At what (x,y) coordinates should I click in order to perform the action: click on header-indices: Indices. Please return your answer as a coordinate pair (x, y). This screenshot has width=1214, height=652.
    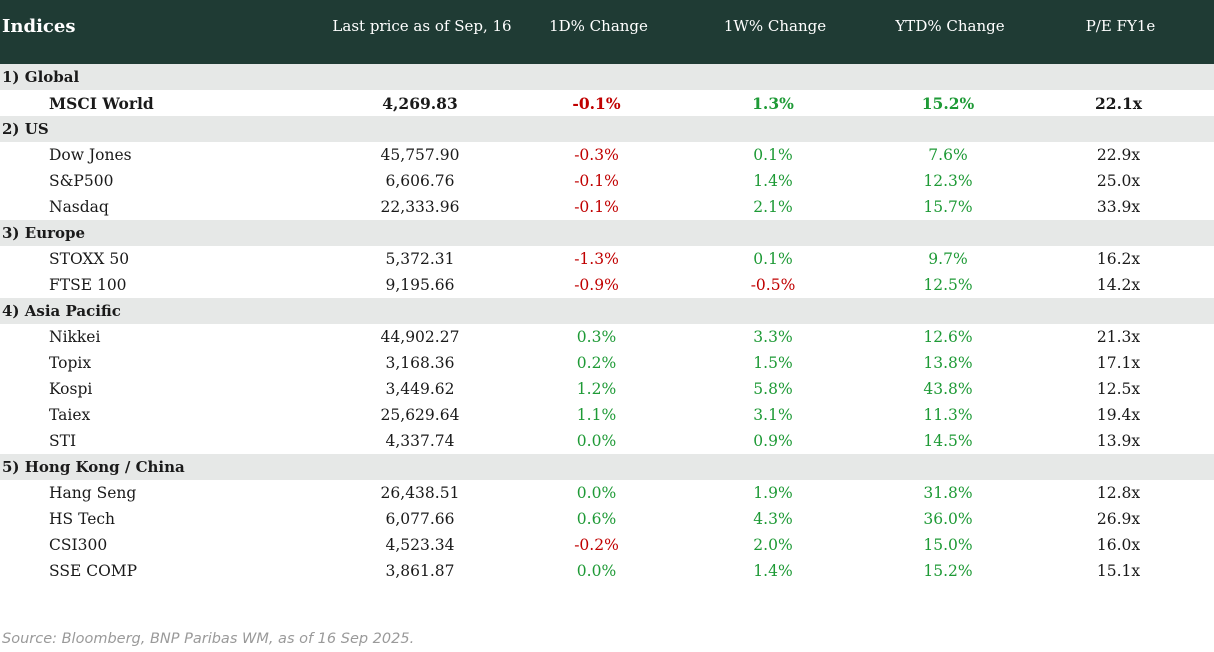
    Looking at the image, I should click on (39, 26).